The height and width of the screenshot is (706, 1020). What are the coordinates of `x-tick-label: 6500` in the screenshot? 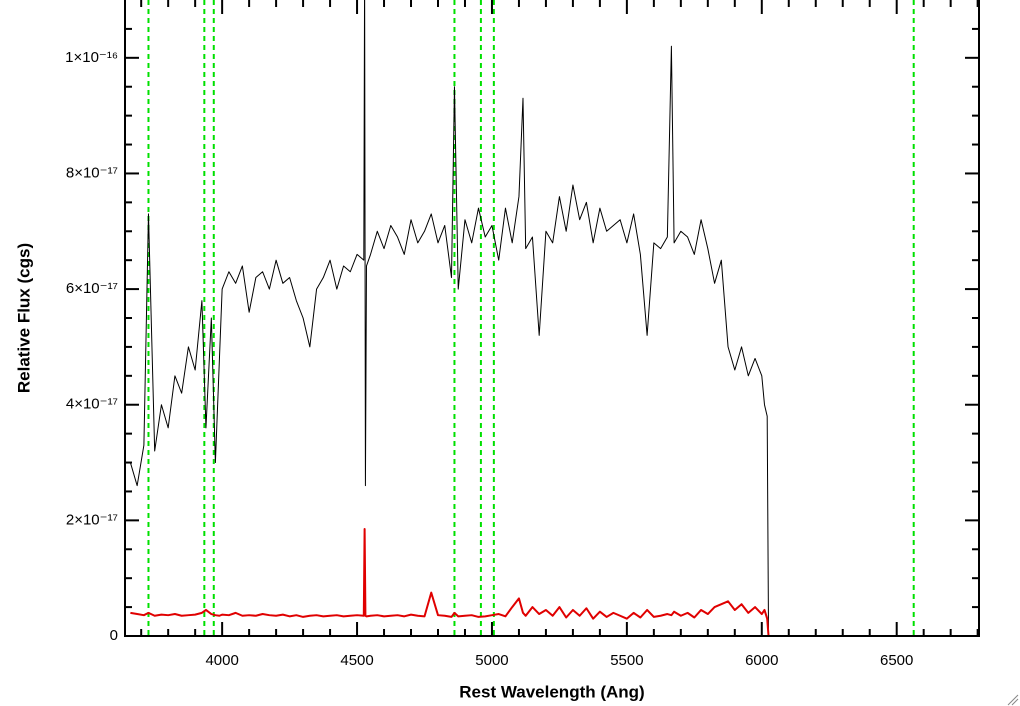 It's located at (896, 660).